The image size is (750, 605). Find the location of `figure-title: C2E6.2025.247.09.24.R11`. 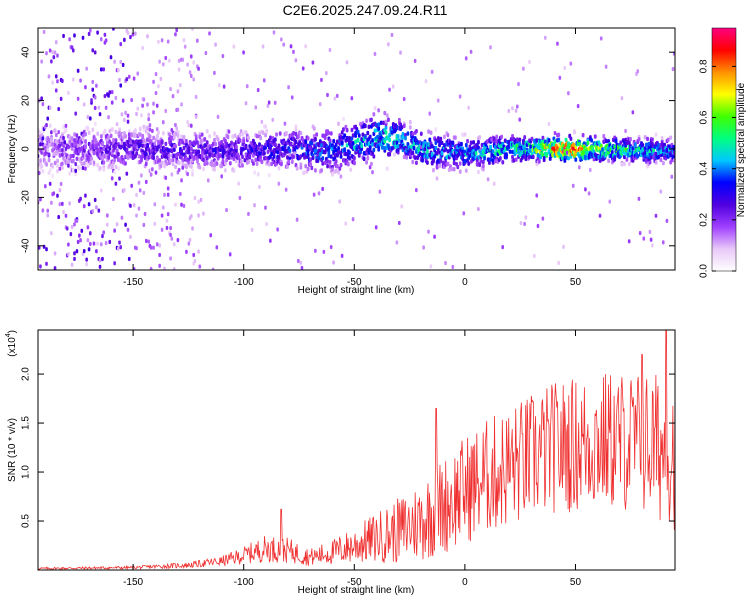

figure-title: C2E6.2025.247.09.24.R11 is located at coordinates (365, 10).